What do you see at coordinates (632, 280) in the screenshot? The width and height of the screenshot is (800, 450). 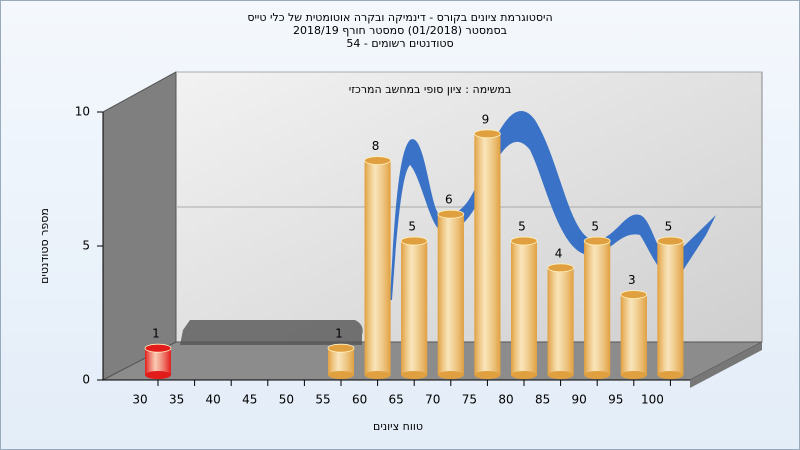 I see `data-label: 3` at bounding box center [632, 280].